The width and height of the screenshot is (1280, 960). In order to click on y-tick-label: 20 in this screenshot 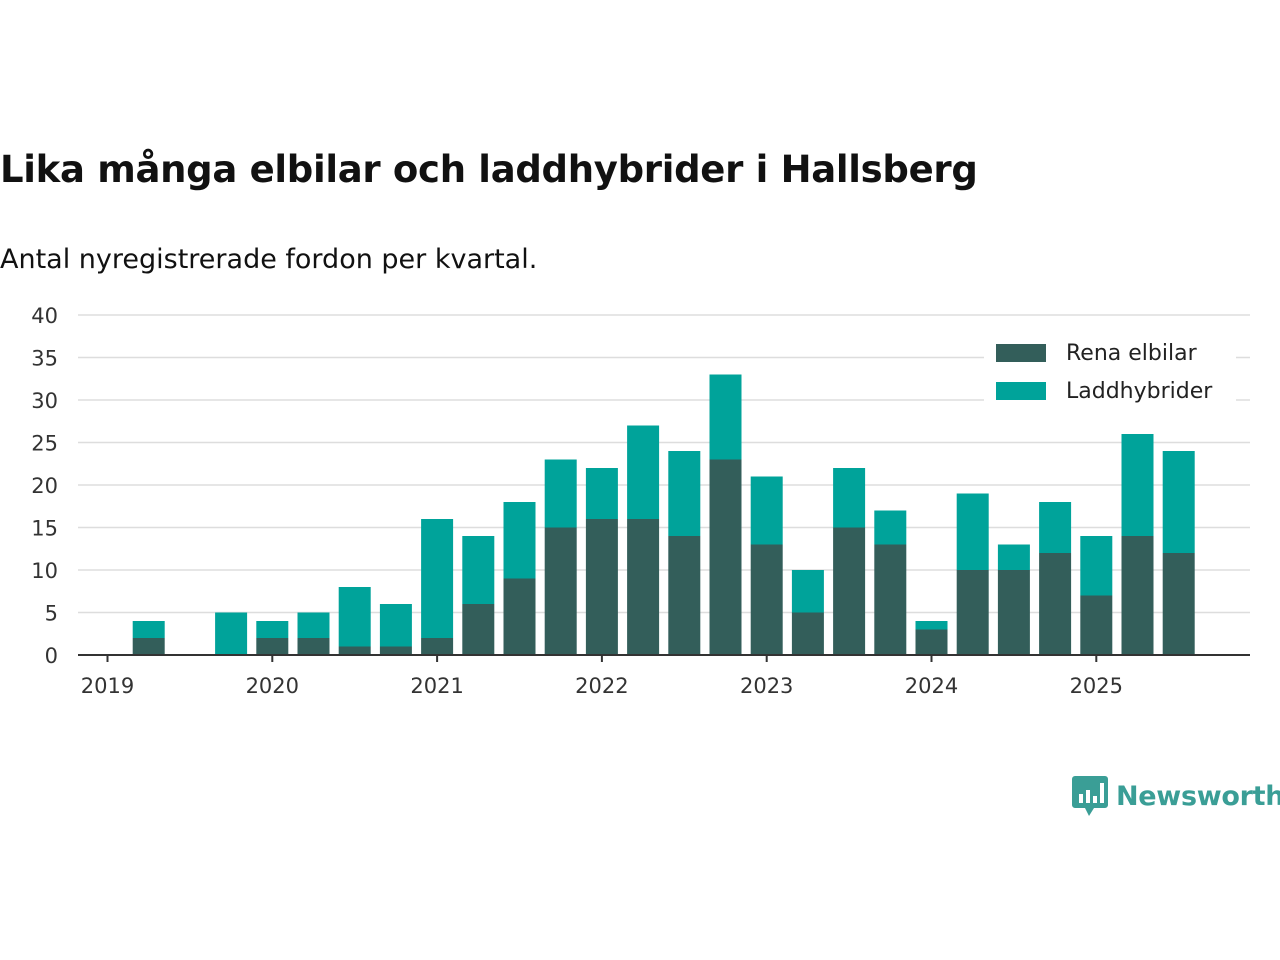, I will do `click(44, 486)`.